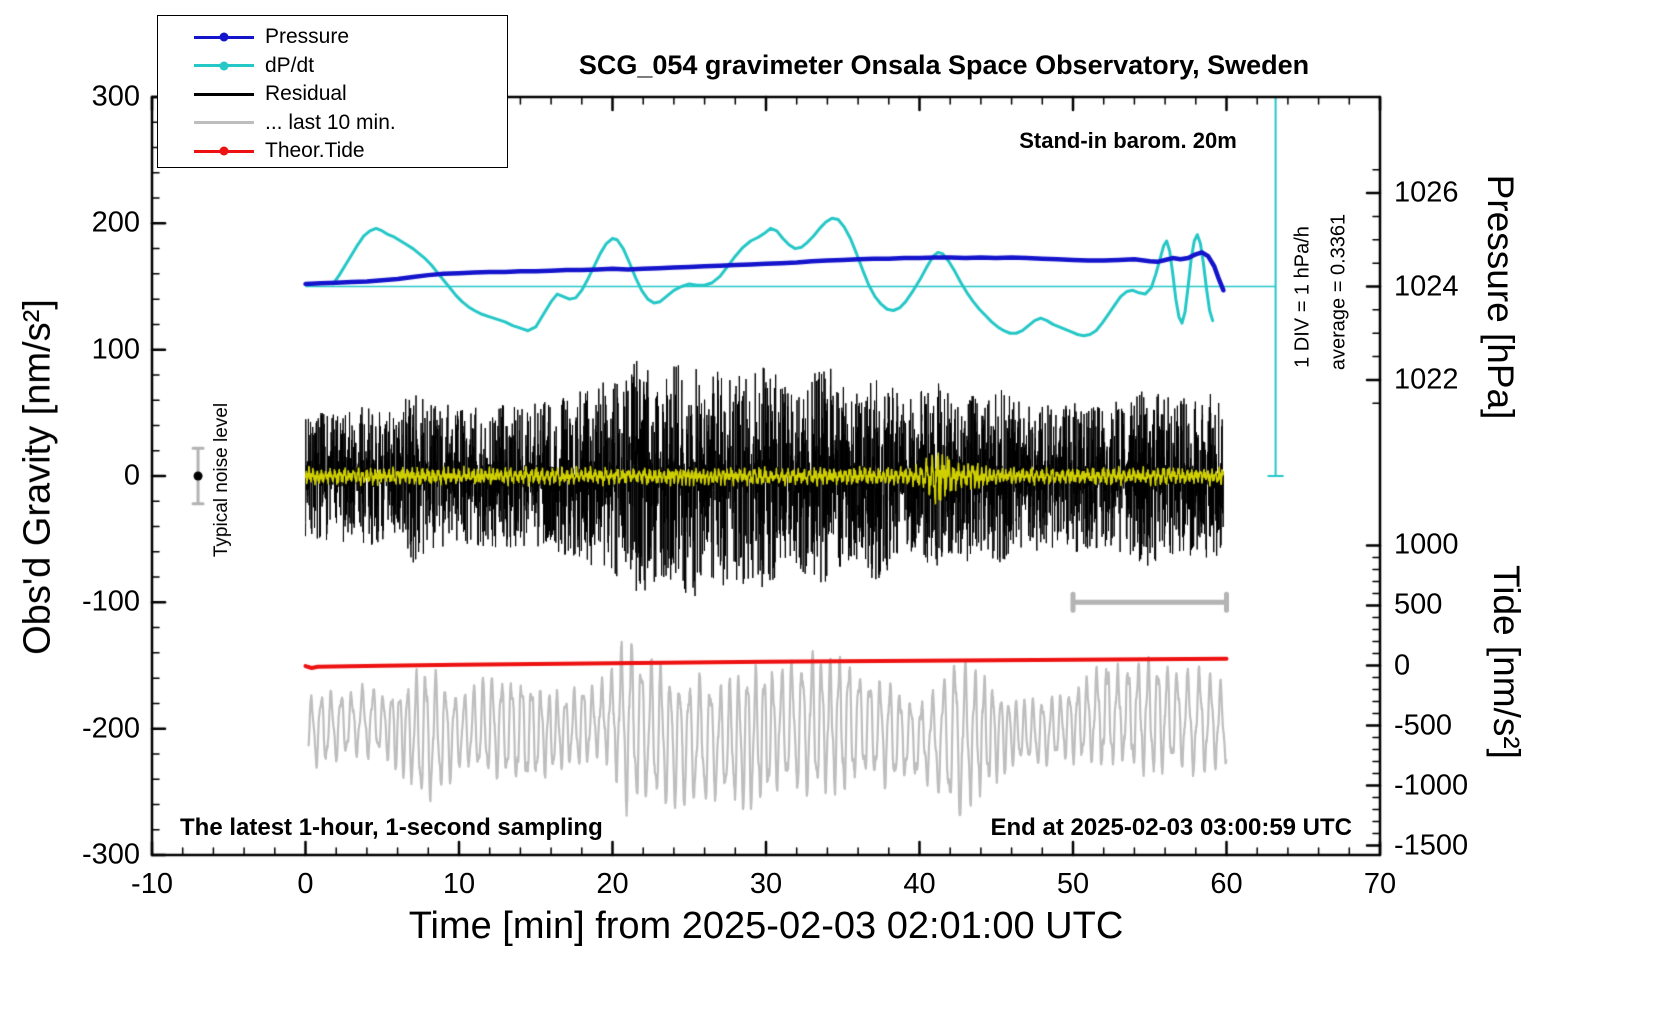 The height and width of the screenshot is (1020, 1660). I want to click on legend-item: Theor.Tide, so click(332, 151).